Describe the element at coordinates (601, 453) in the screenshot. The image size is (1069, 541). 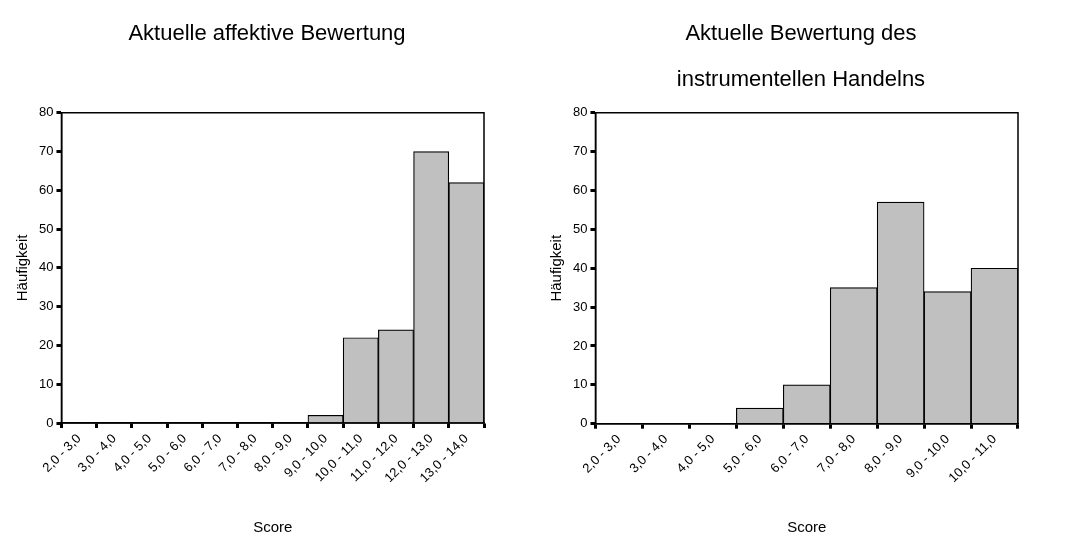
I see `x-tick-label: 2,0 - 3,0` at that location.